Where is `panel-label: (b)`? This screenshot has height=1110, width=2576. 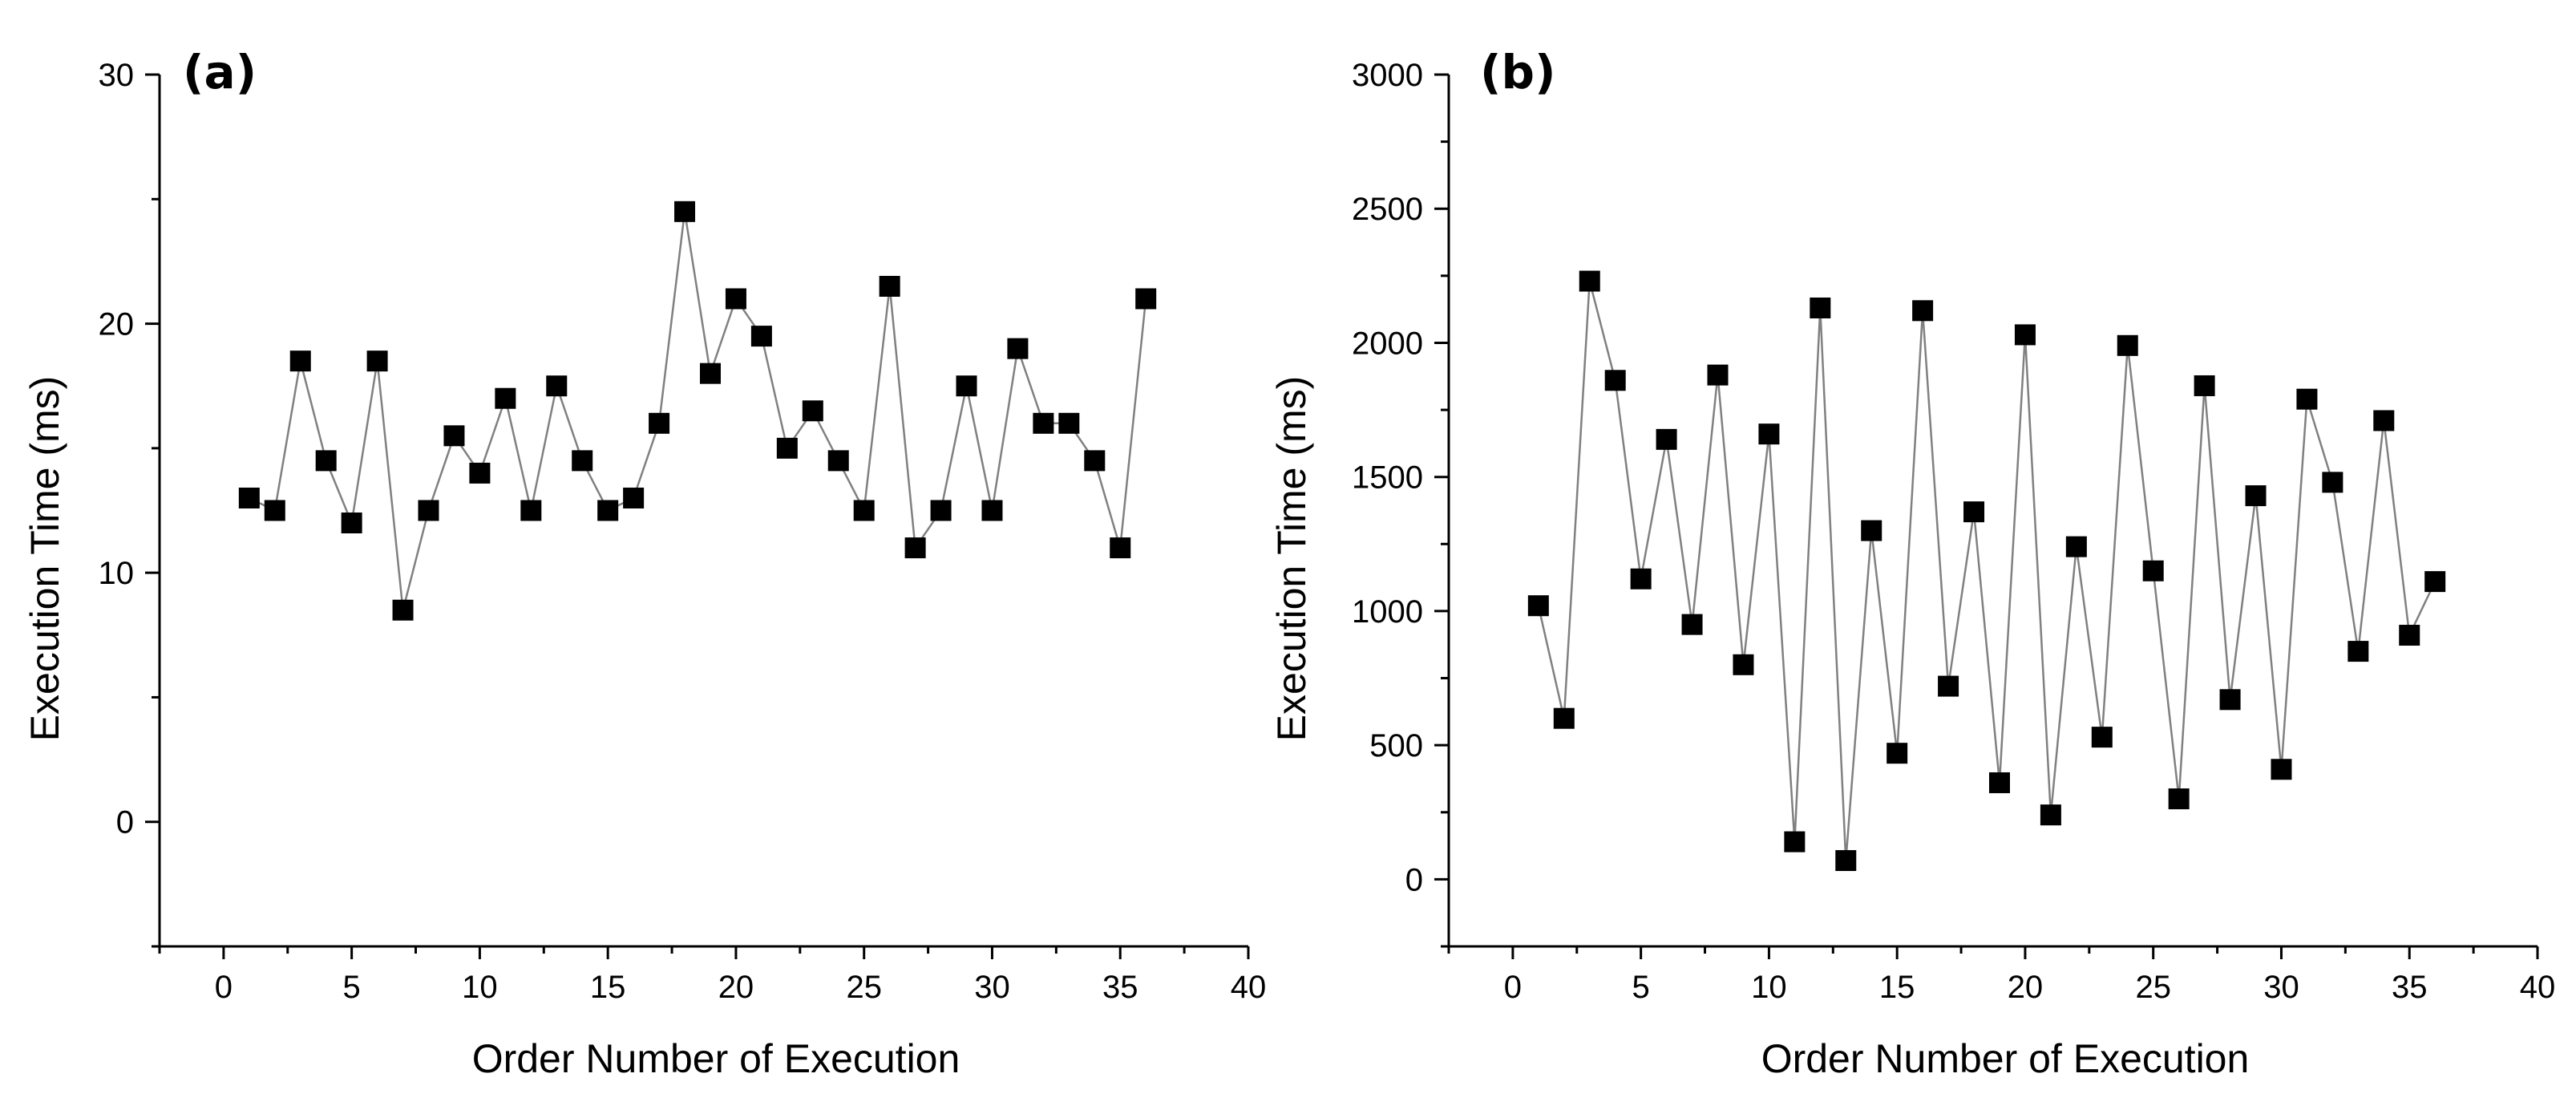
panel-label: (b) is located at coordinates (1518, 72).